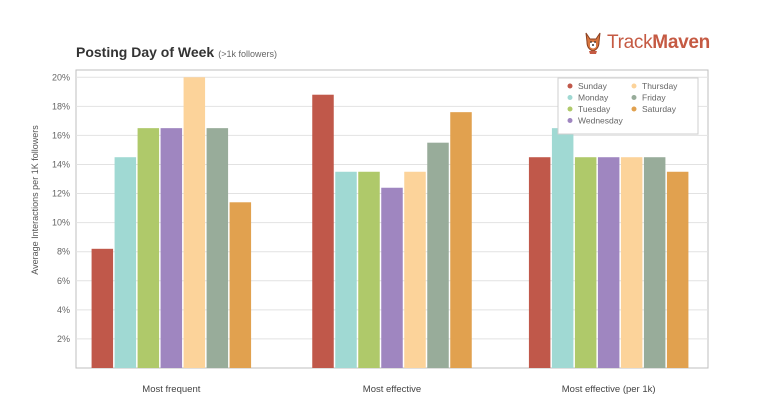  What do you see at coordinates (681, 42) in the screenshot?
I see `brand-word-bold: Maven` at bounding box center [681, 42].